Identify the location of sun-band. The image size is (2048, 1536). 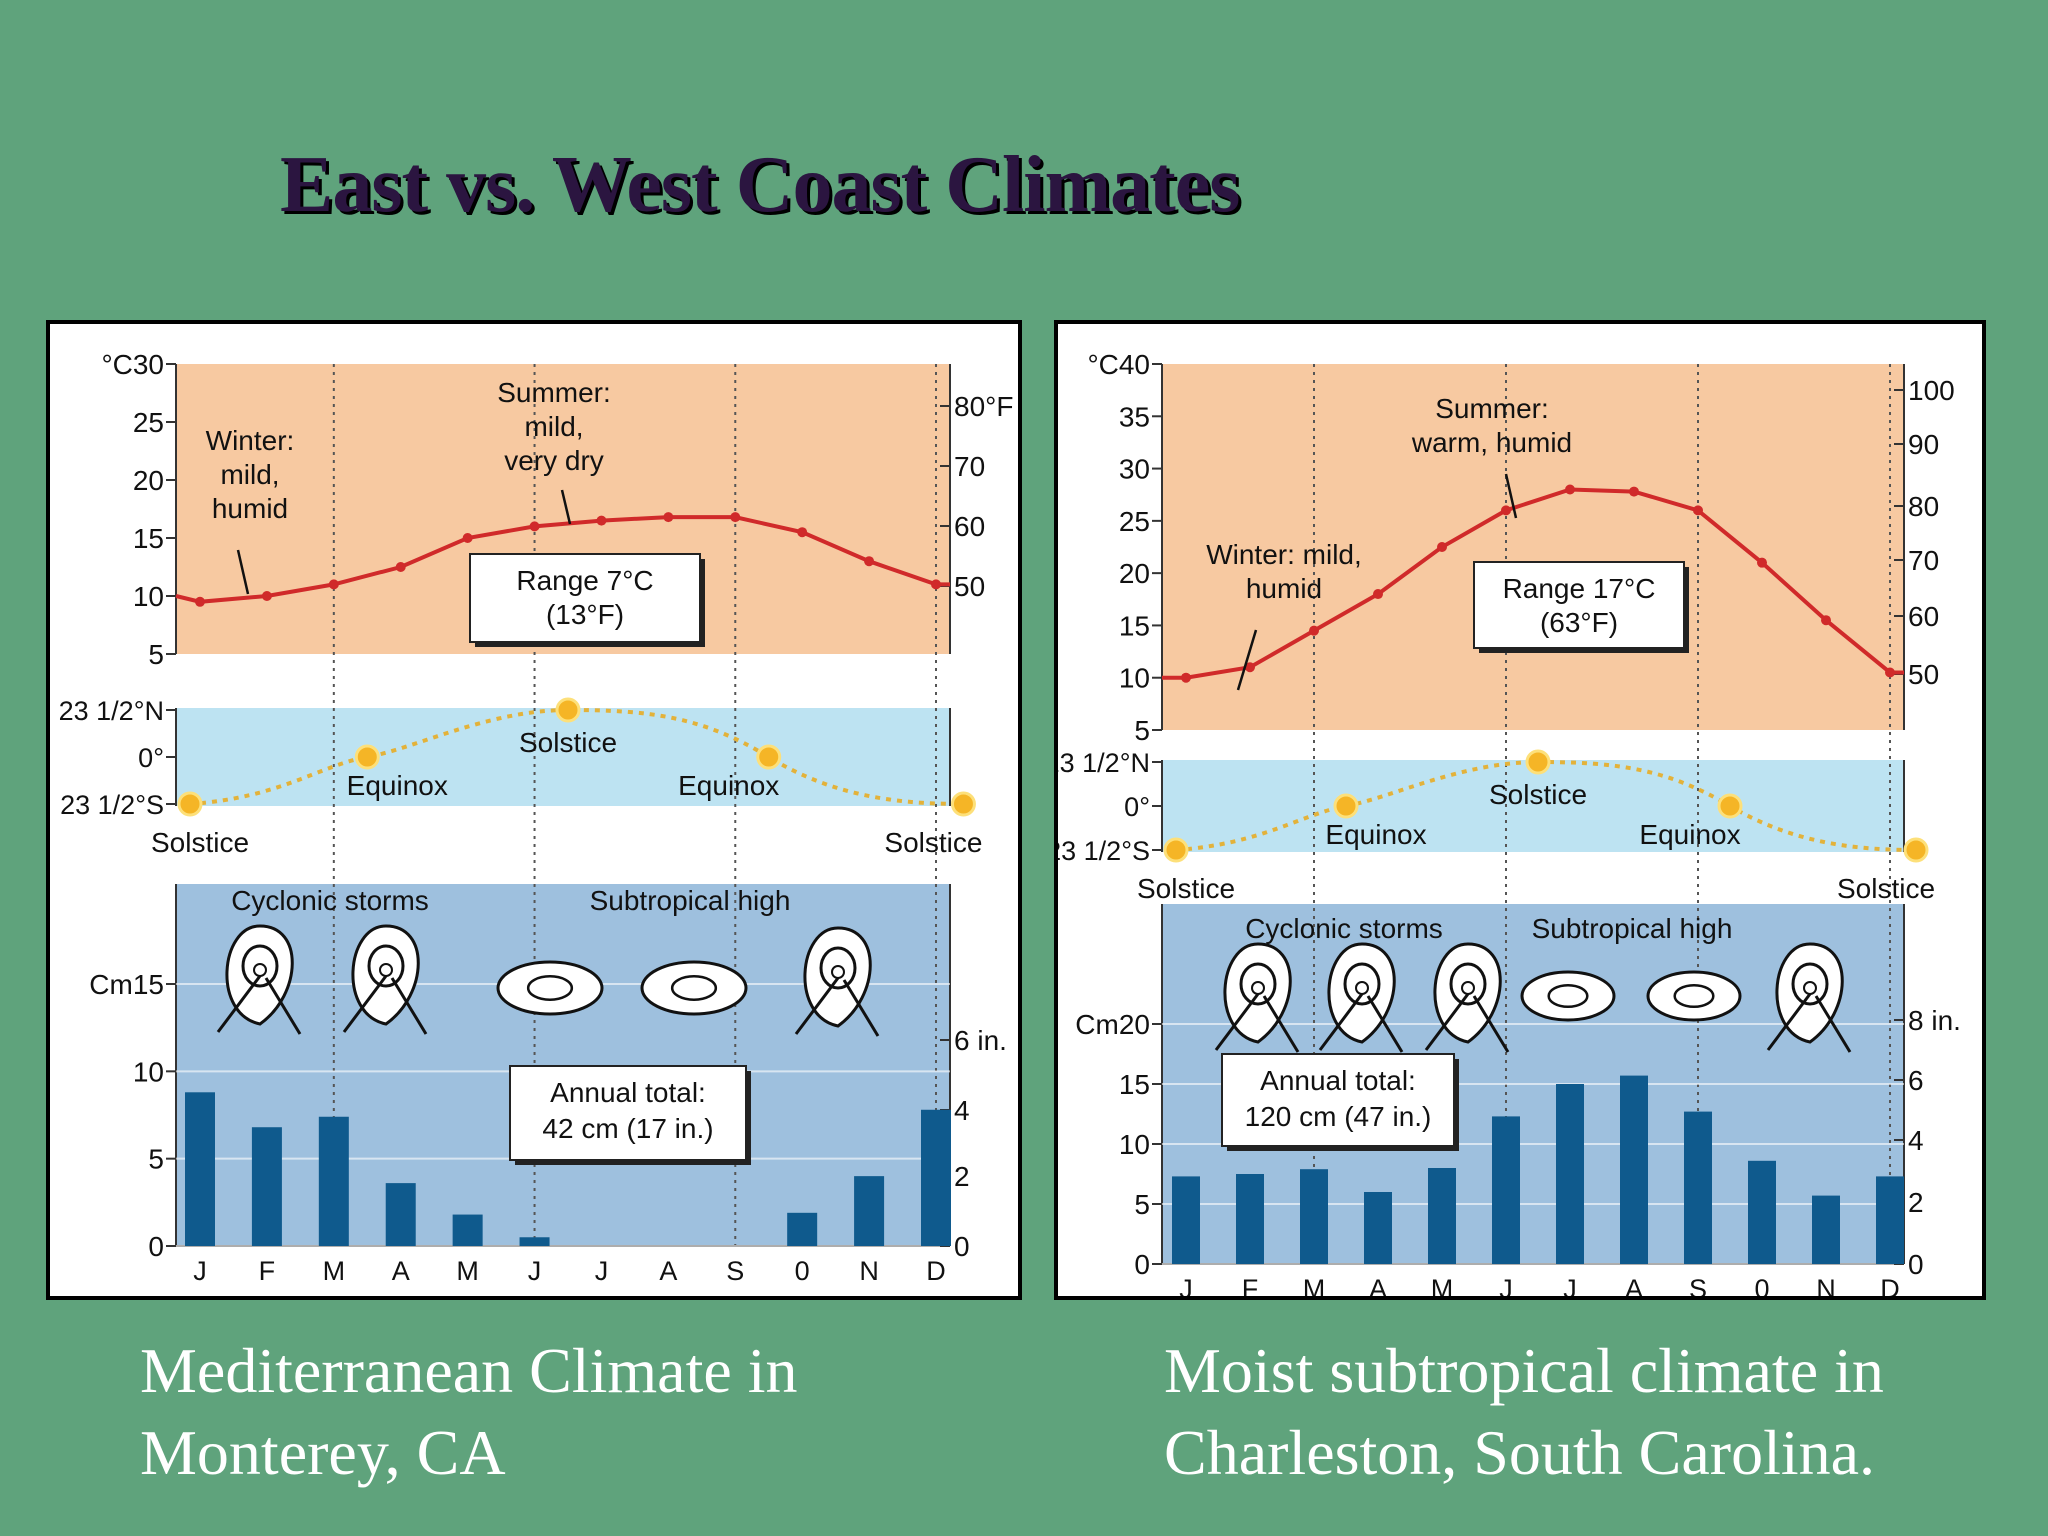
(563, 757).